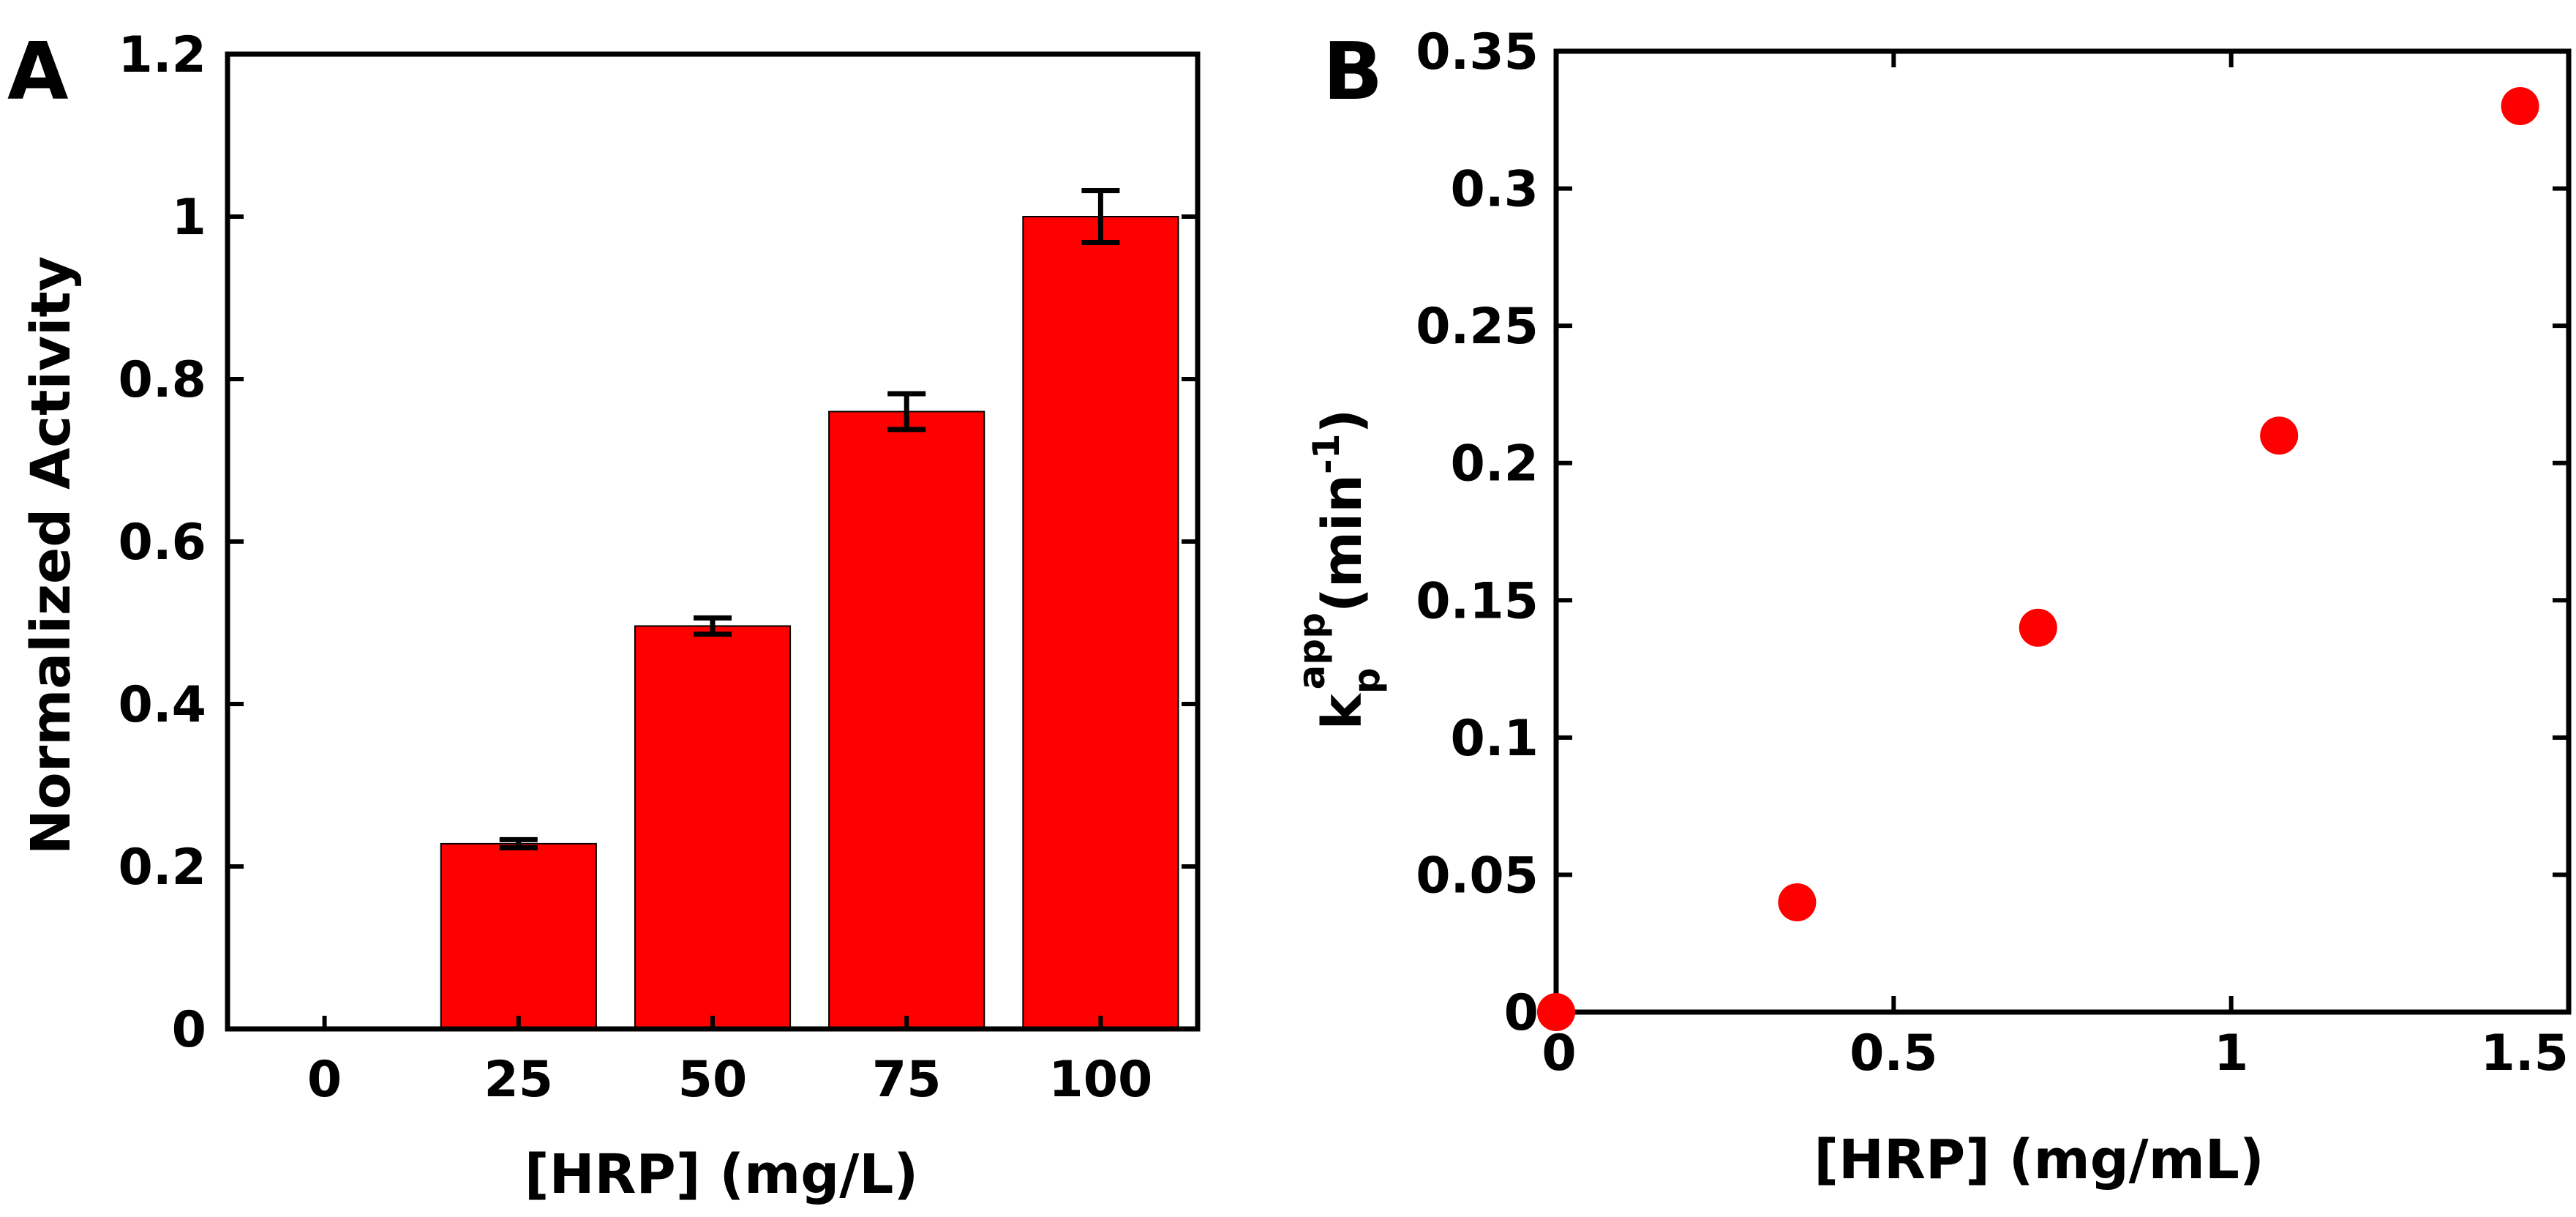 This screenshot has width=2576, height=1217. What do you see at coordinates (162, 867) in the screenshot?
I see `y-tick-label-a-1: 0.2` at bounding box center [162, 867].